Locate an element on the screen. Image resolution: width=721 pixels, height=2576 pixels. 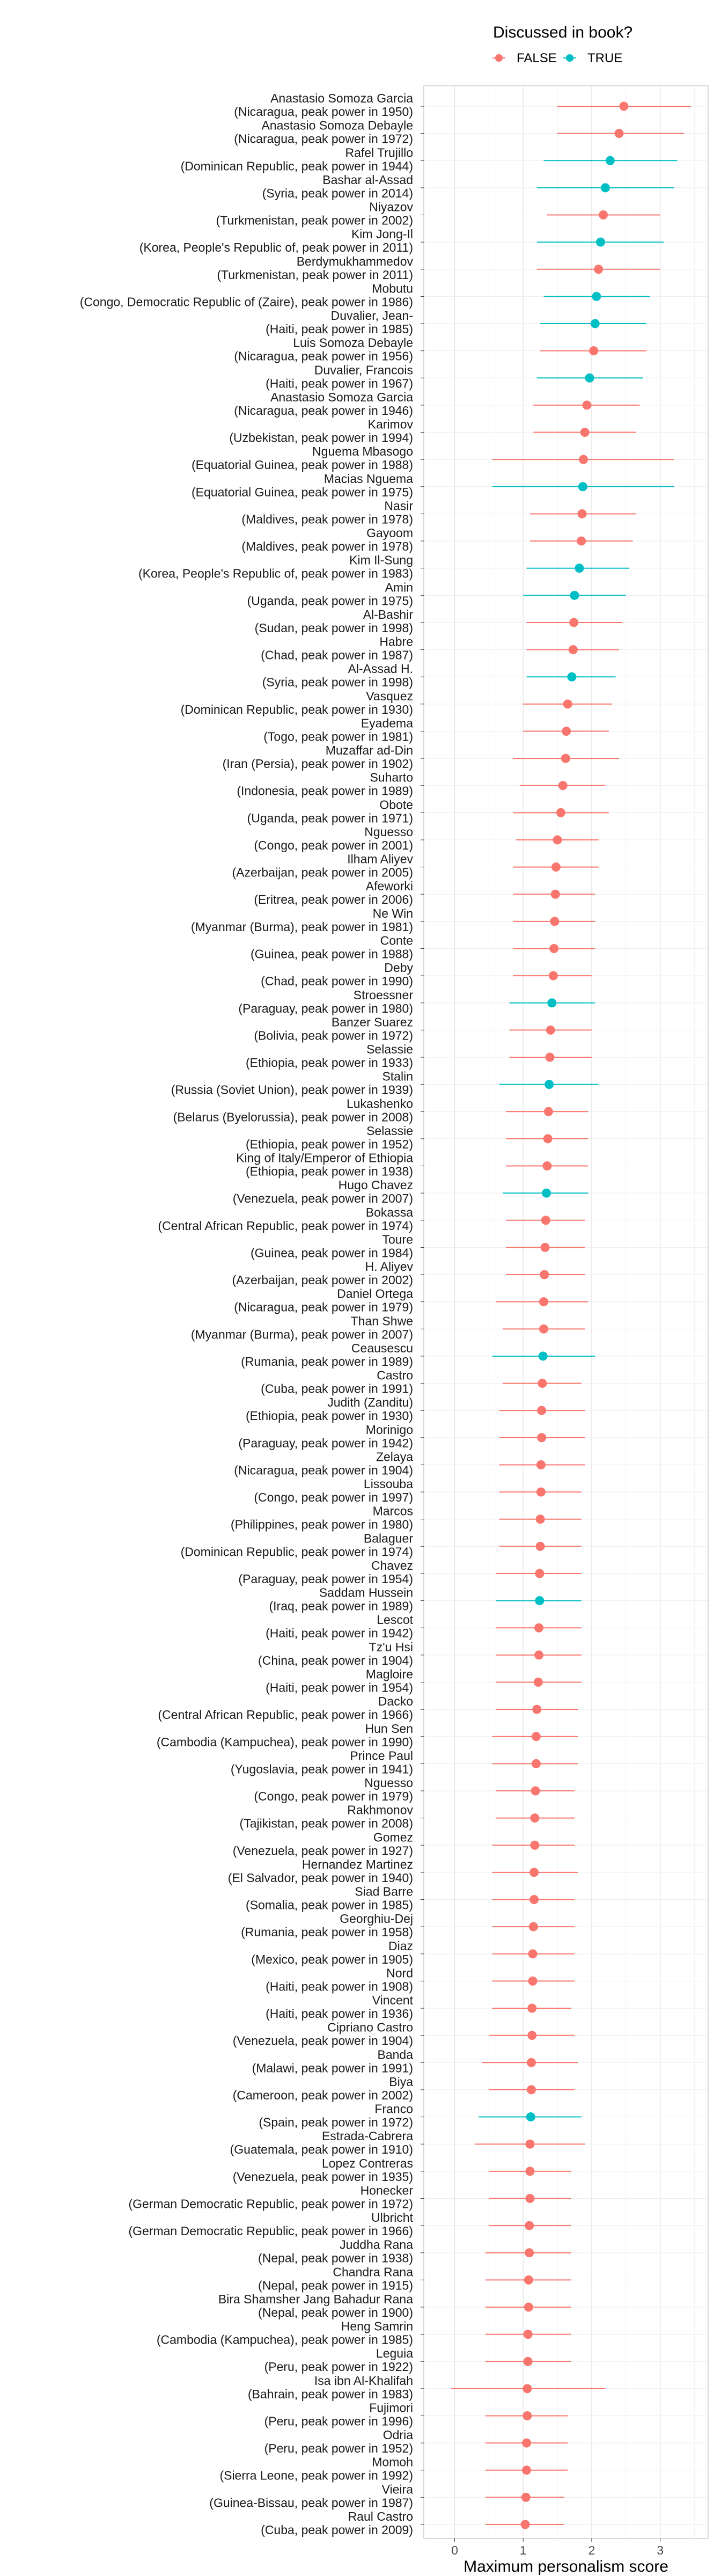
row-label-name: Zelaya is located at coordinates (395, 1456).